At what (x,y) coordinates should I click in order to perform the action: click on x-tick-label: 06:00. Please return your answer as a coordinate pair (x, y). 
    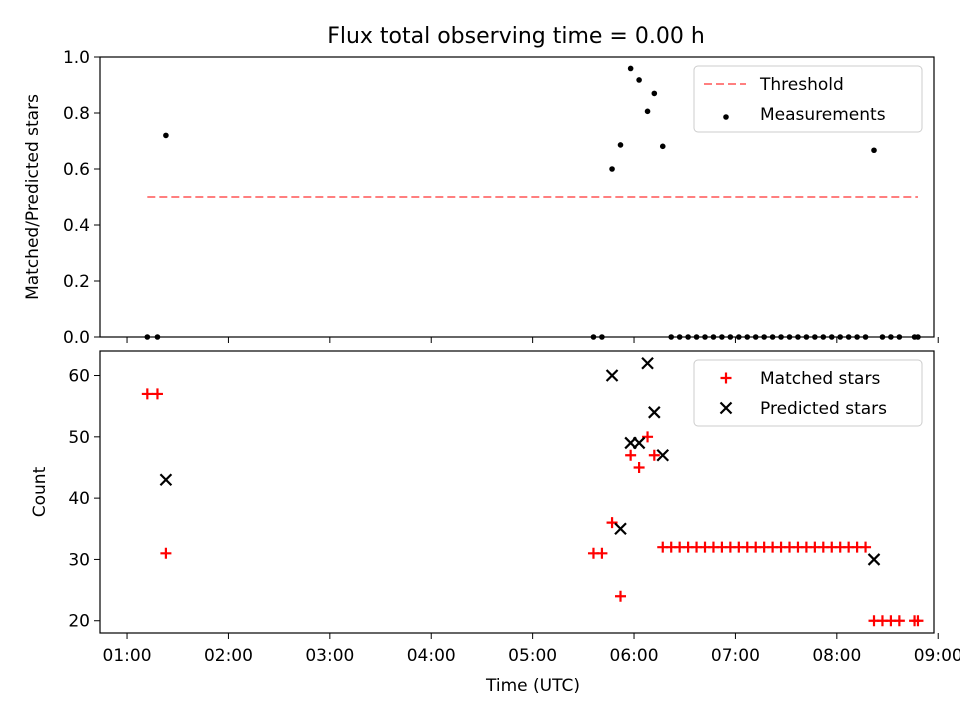
    Looking at the image, I should click on (634, 656).